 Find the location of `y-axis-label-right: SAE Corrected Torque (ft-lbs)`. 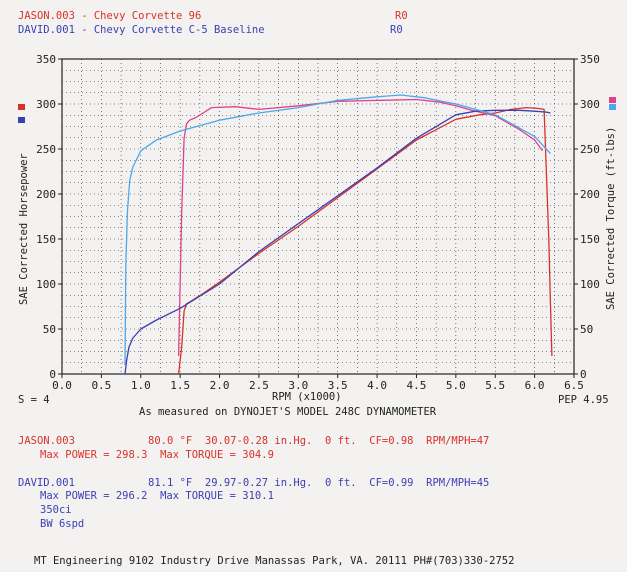

y-axis-label-right: SAE Corrected Torque (ft-lbs) is located at coordinates (611, 218).